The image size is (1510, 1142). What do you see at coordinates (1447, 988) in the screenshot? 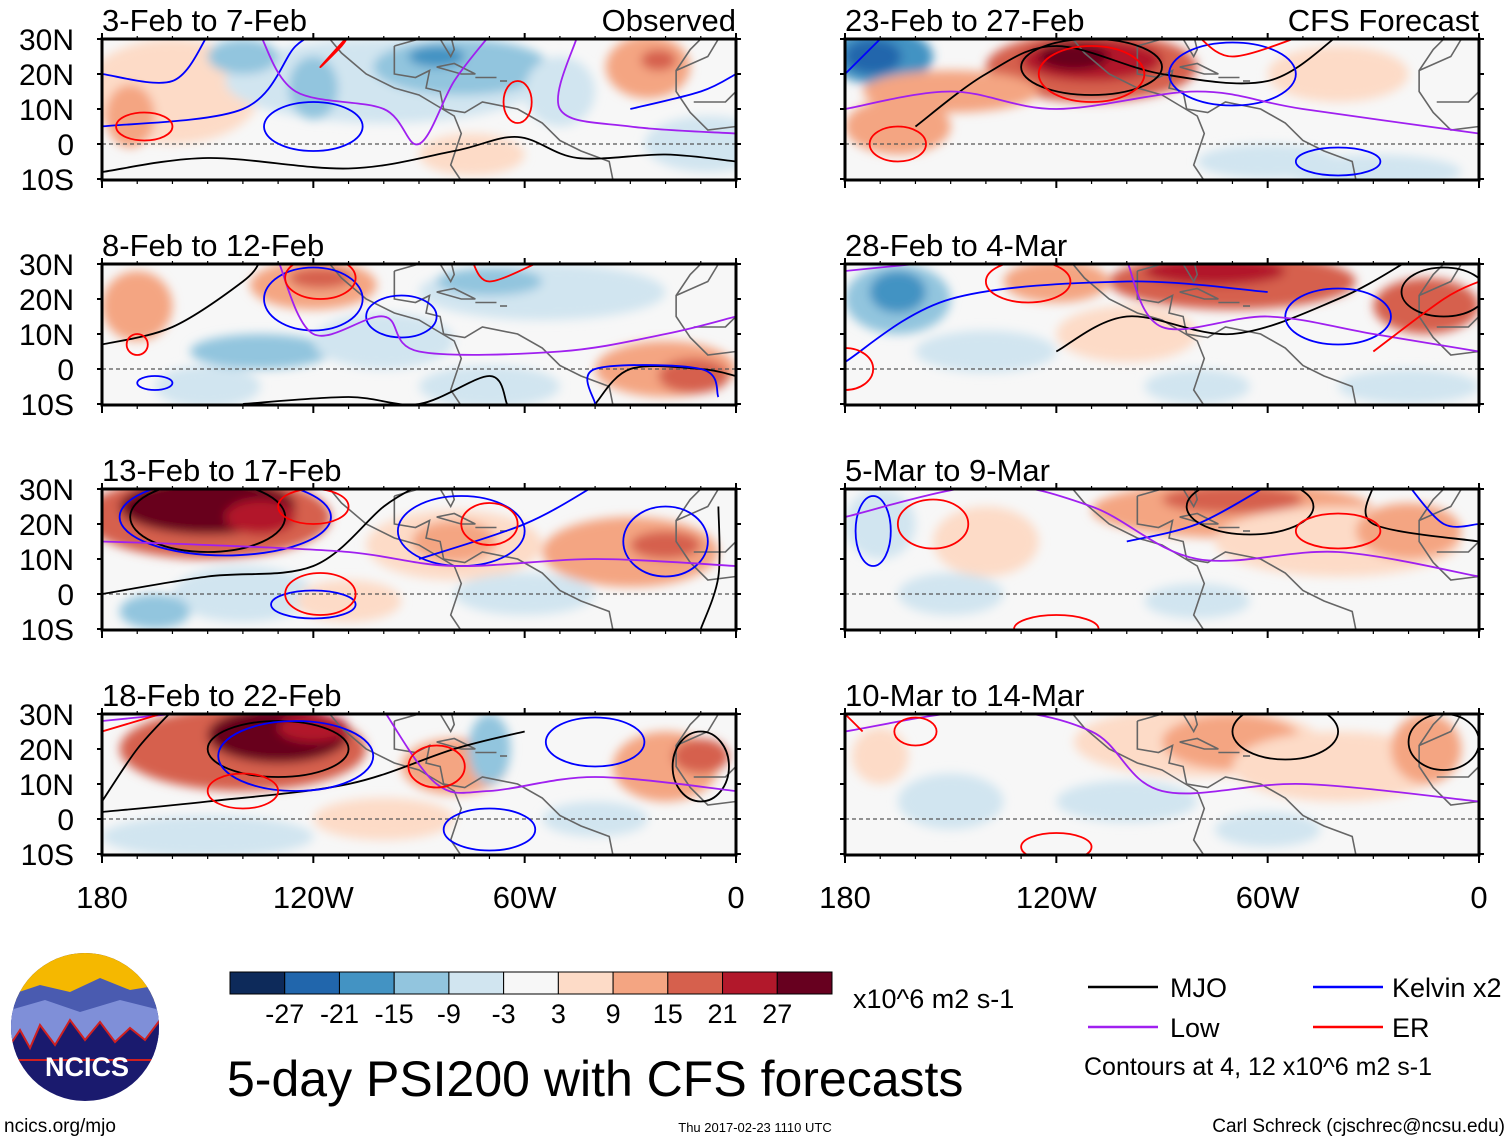
I see `legend-label-kelvin: Kelvin x2` at bounding box center [1447, 988].